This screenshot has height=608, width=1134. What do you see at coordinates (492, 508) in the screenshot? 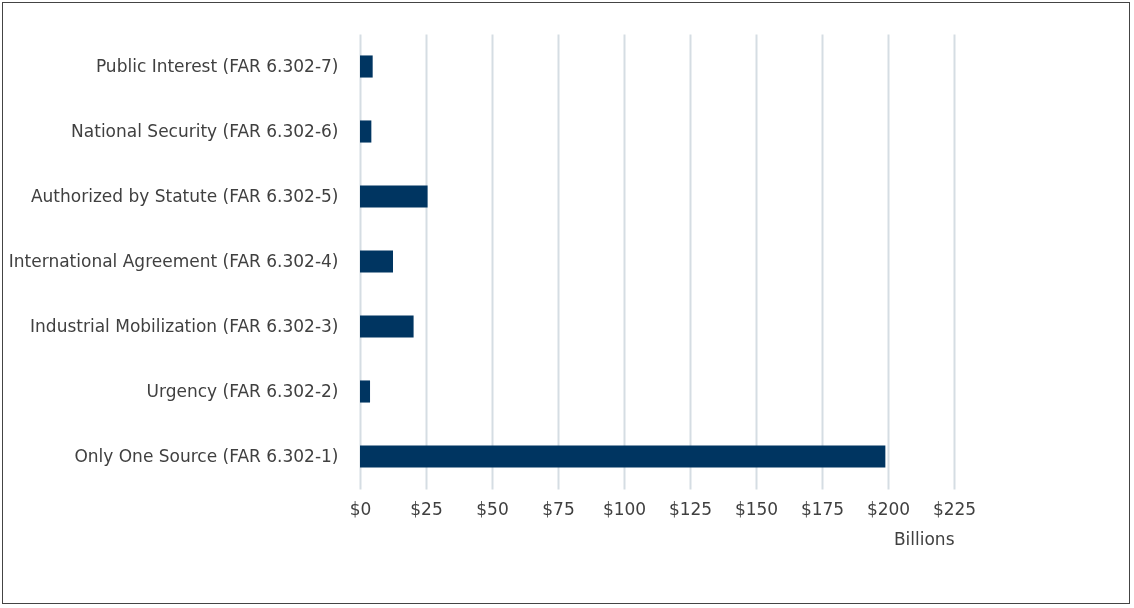
I see `x-tick-label: $50` at bounding box center [492, 508].